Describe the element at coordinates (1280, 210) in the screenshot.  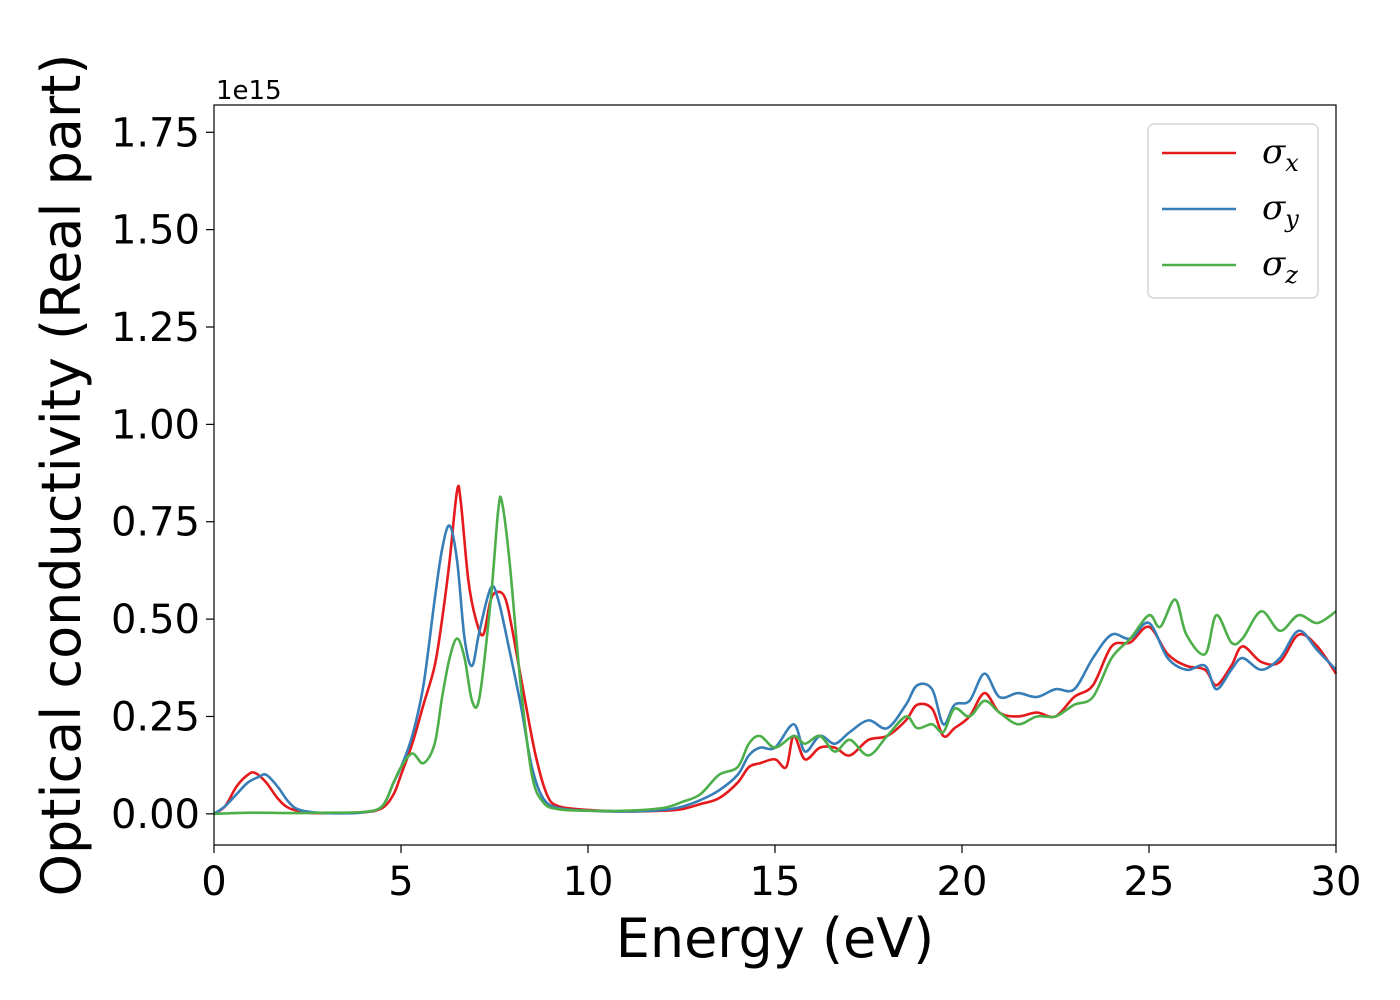
I see `legend-label-y: σy` at that location.